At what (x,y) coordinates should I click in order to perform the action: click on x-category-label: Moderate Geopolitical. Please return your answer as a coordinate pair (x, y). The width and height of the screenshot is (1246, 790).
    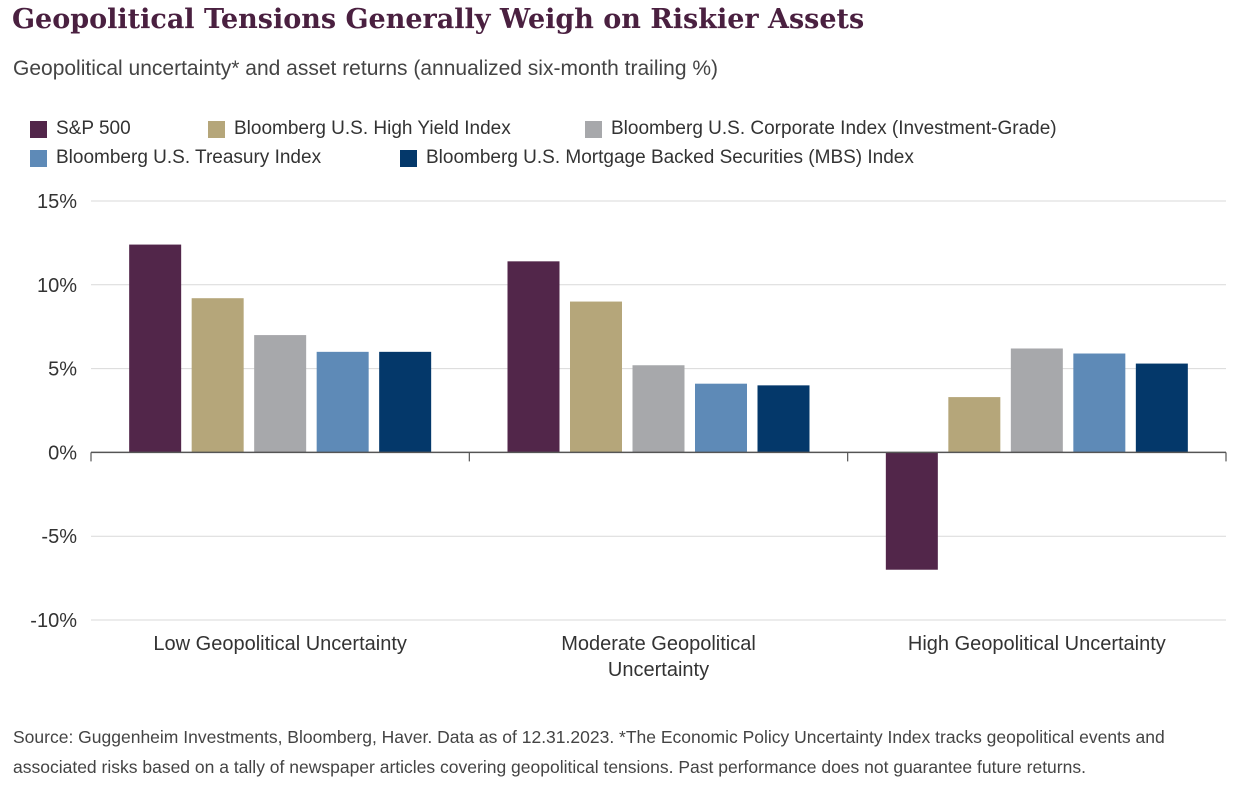
    Looking at the image, I should click on (658, 644).